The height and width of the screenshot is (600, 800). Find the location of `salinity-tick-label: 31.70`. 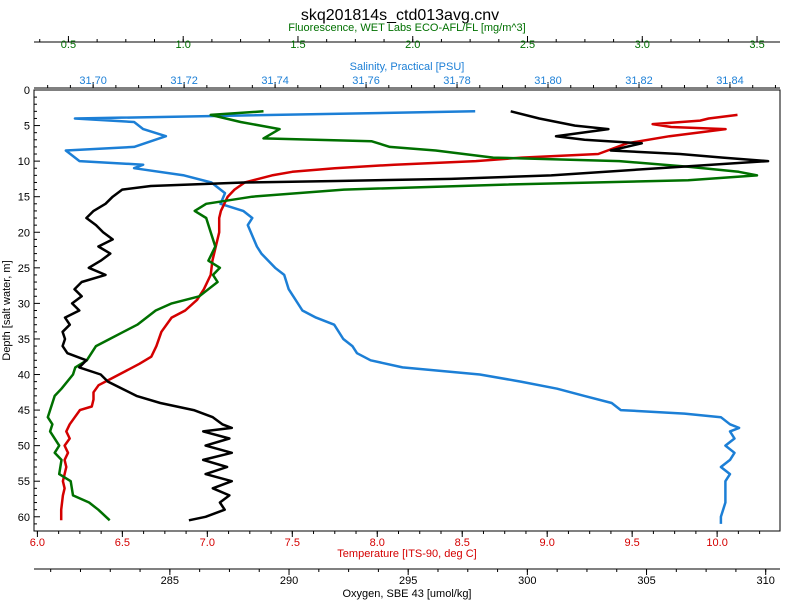

salinity-tick-label: 31.70 is located at coordinates (93, 81).